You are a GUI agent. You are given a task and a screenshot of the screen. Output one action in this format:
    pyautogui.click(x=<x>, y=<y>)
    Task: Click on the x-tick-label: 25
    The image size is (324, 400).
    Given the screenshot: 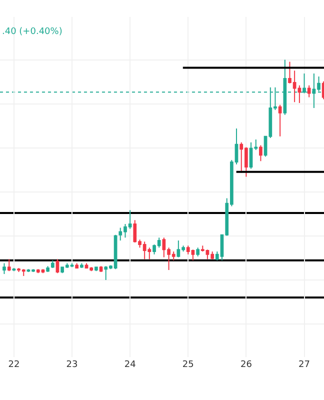 What is the action you would take?
    pyautogui.click(x=188, y=365)
    